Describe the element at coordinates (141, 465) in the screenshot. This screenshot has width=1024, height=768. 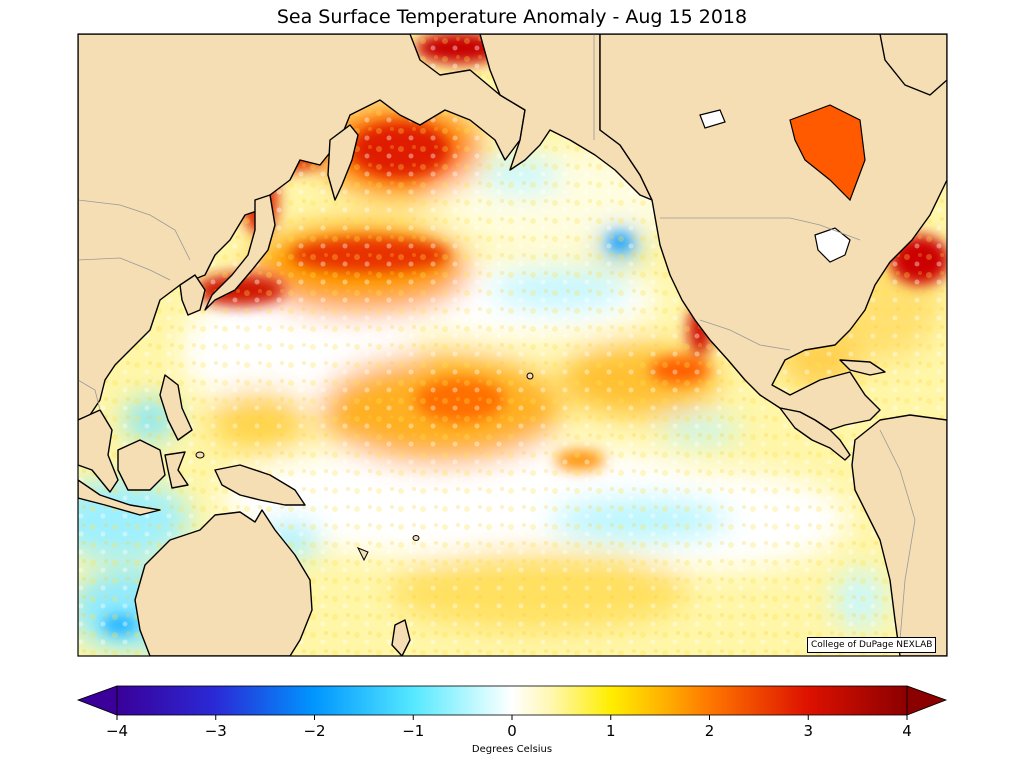
I see `land-borneo` at that location.